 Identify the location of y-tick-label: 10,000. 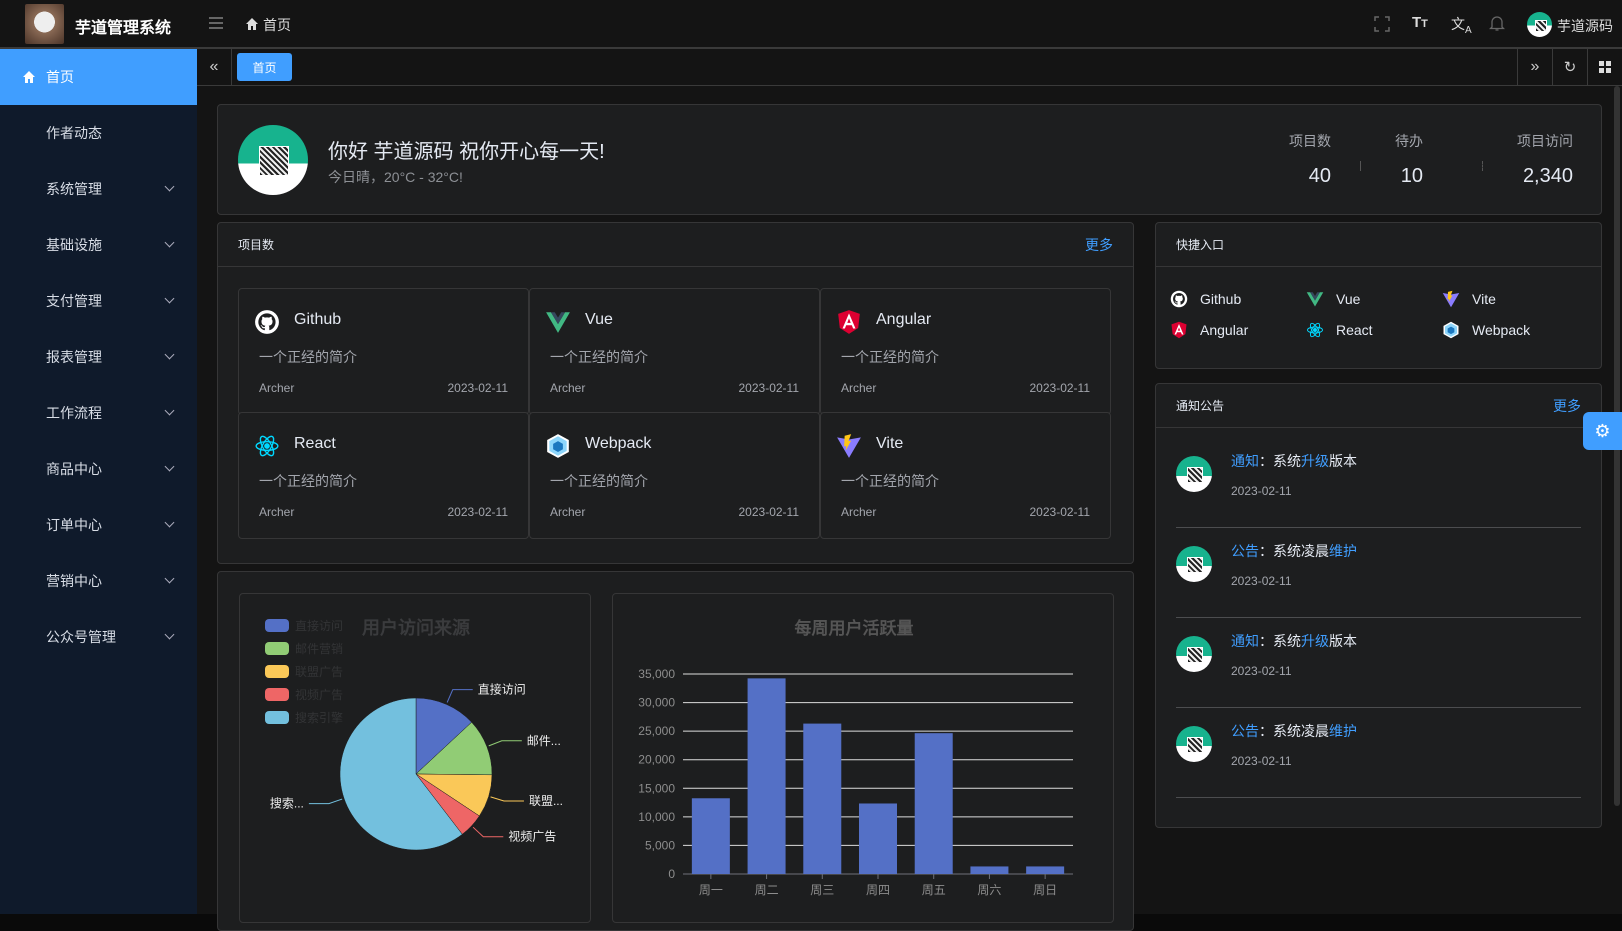
(656, 817).